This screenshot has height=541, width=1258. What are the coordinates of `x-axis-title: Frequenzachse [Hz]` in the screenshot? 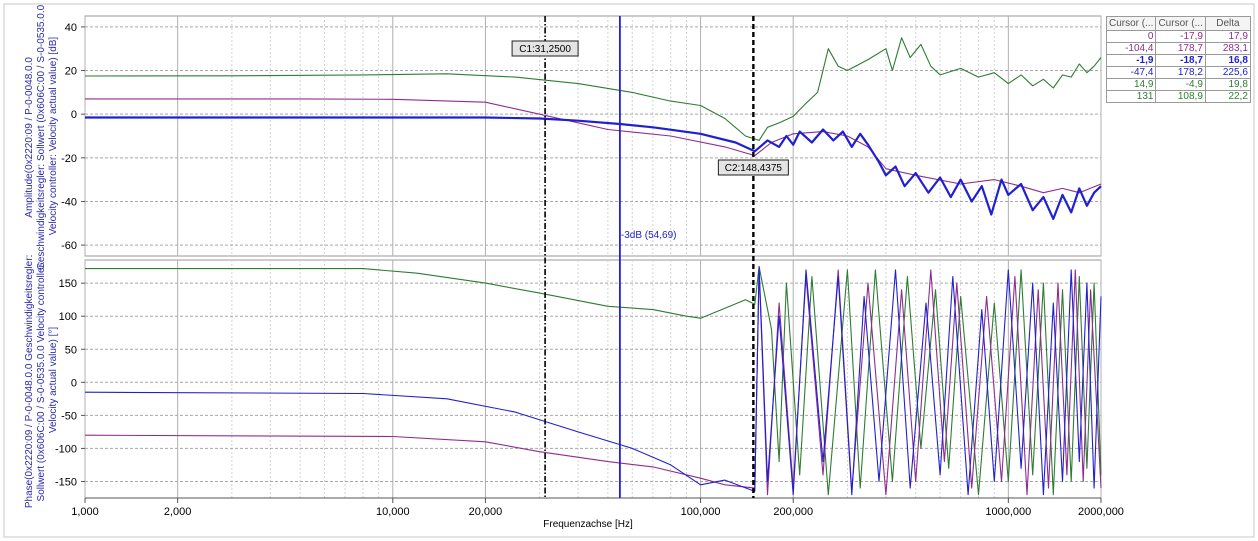 It's located at (588, 524).